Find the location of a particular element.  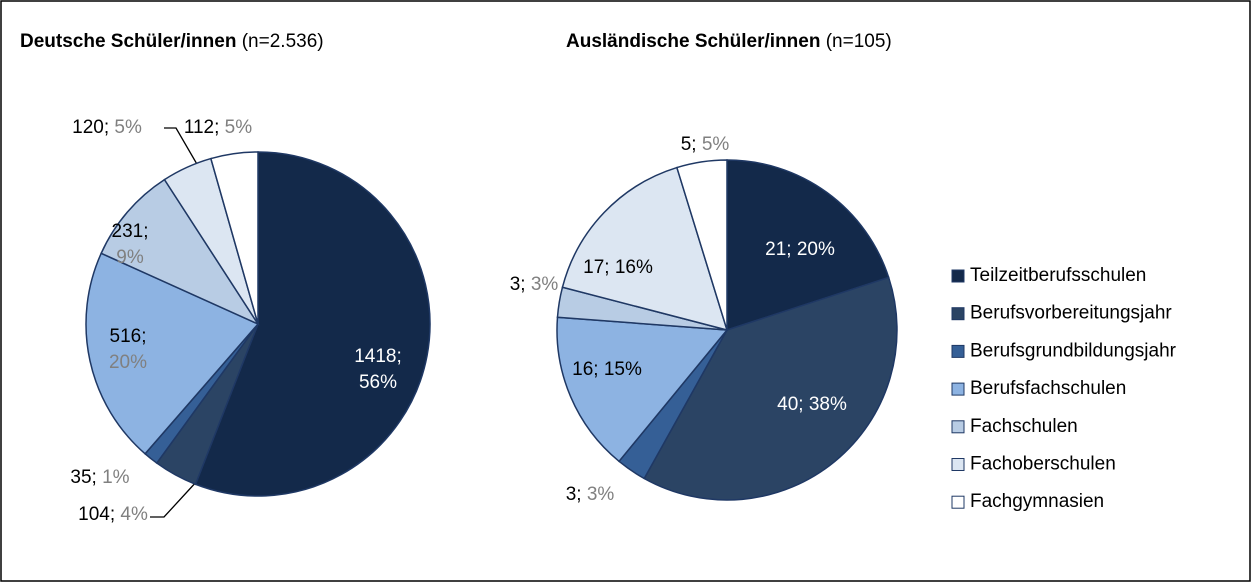

label-count: 40; is located at coordinates (790, 404).